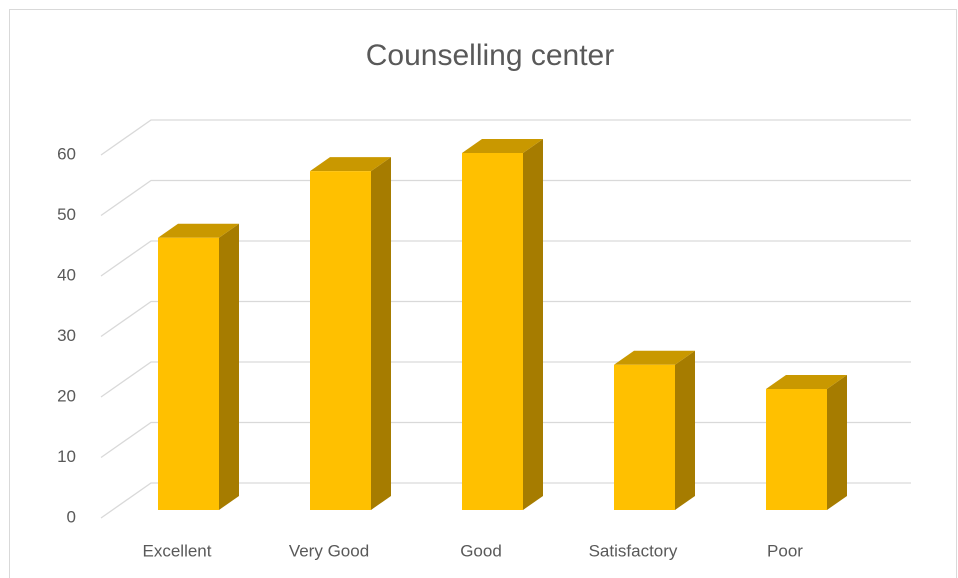 Image resolution: width=958 pixels, height=578 pixels. Describe the element at coordinates (481, 550) in the screenshot. I see `x-tick-label: Good` at that location.